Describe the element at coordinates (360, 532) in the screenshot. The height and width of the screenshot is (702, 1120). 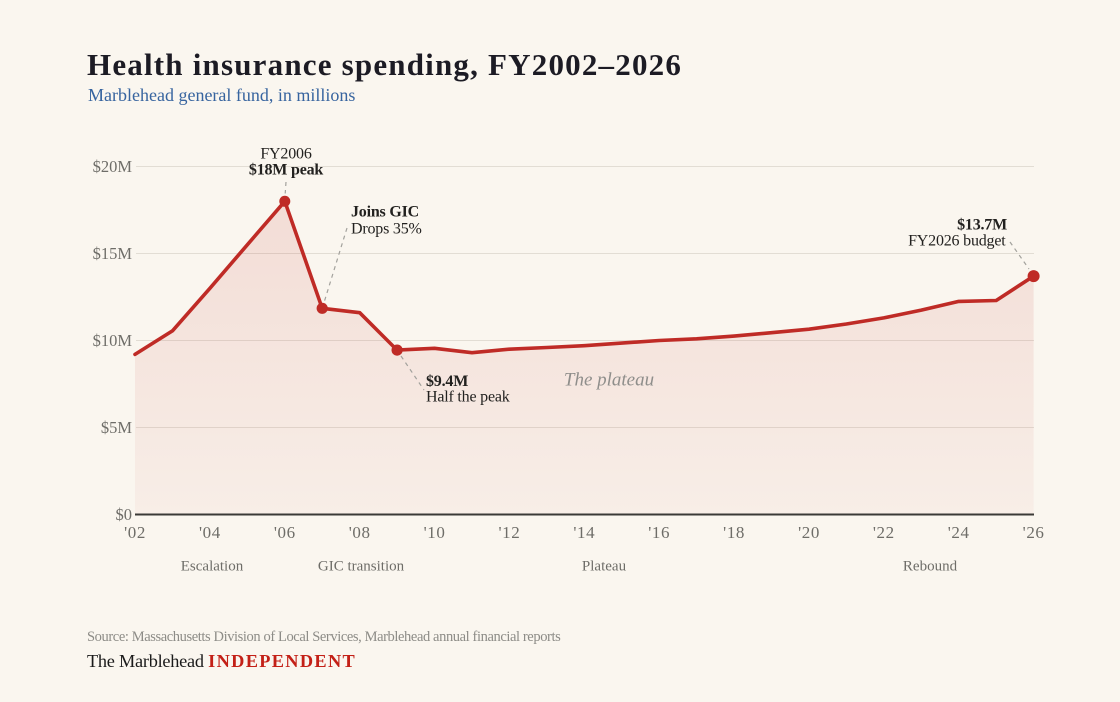
I see `svg-text: '08` at that location.